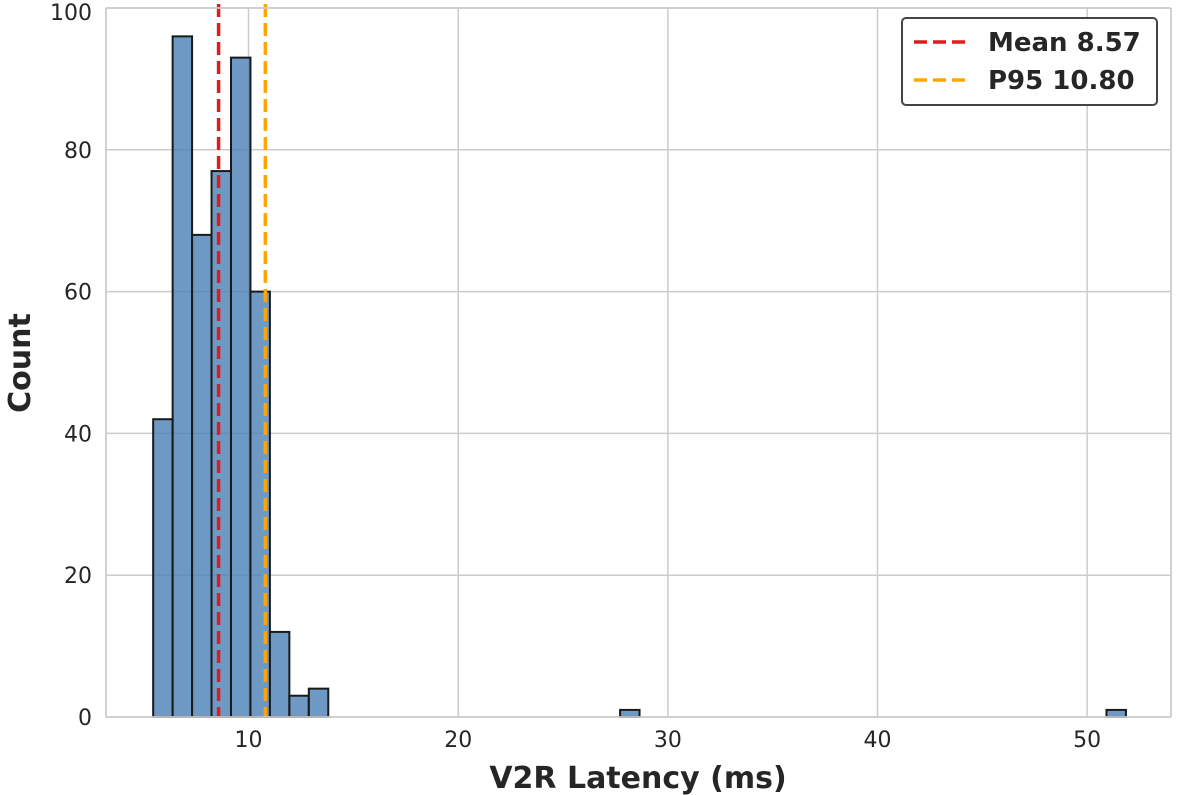  Describe the element at coordinates (78, 151) in the screenshot. I see `y-tick-label: 80` at that location.